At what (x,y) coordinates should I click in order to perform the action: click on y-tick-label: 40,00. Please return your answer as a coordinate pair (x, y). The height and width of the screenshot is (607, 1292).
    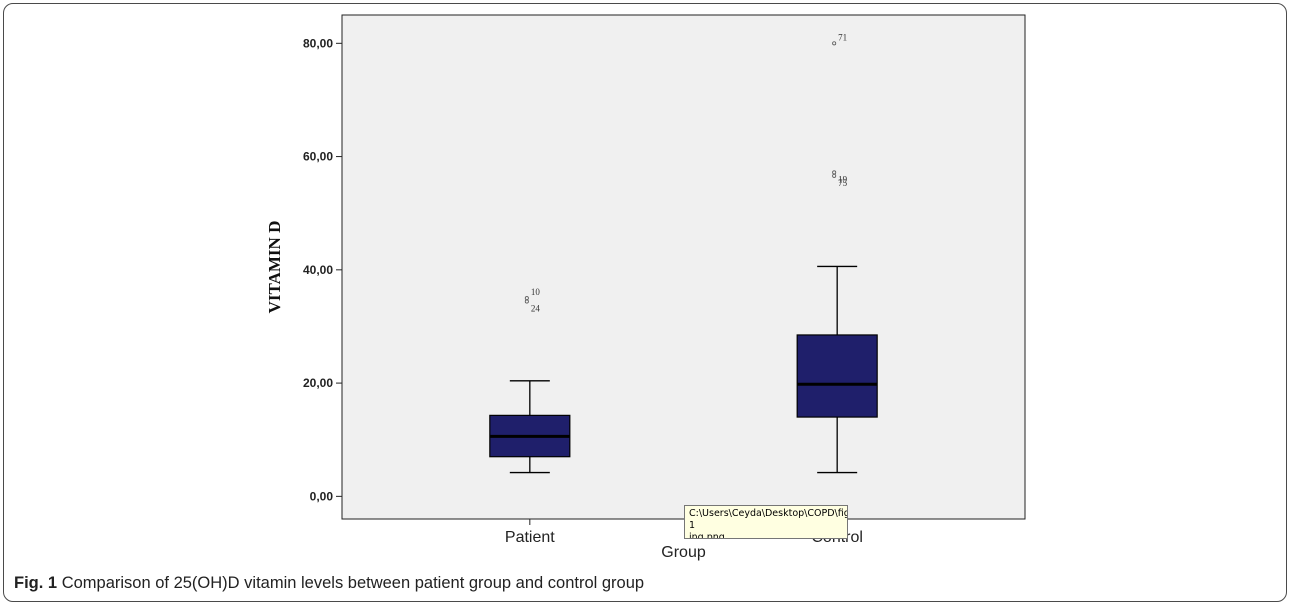
    Looking at the image, I should click on (318, 270).